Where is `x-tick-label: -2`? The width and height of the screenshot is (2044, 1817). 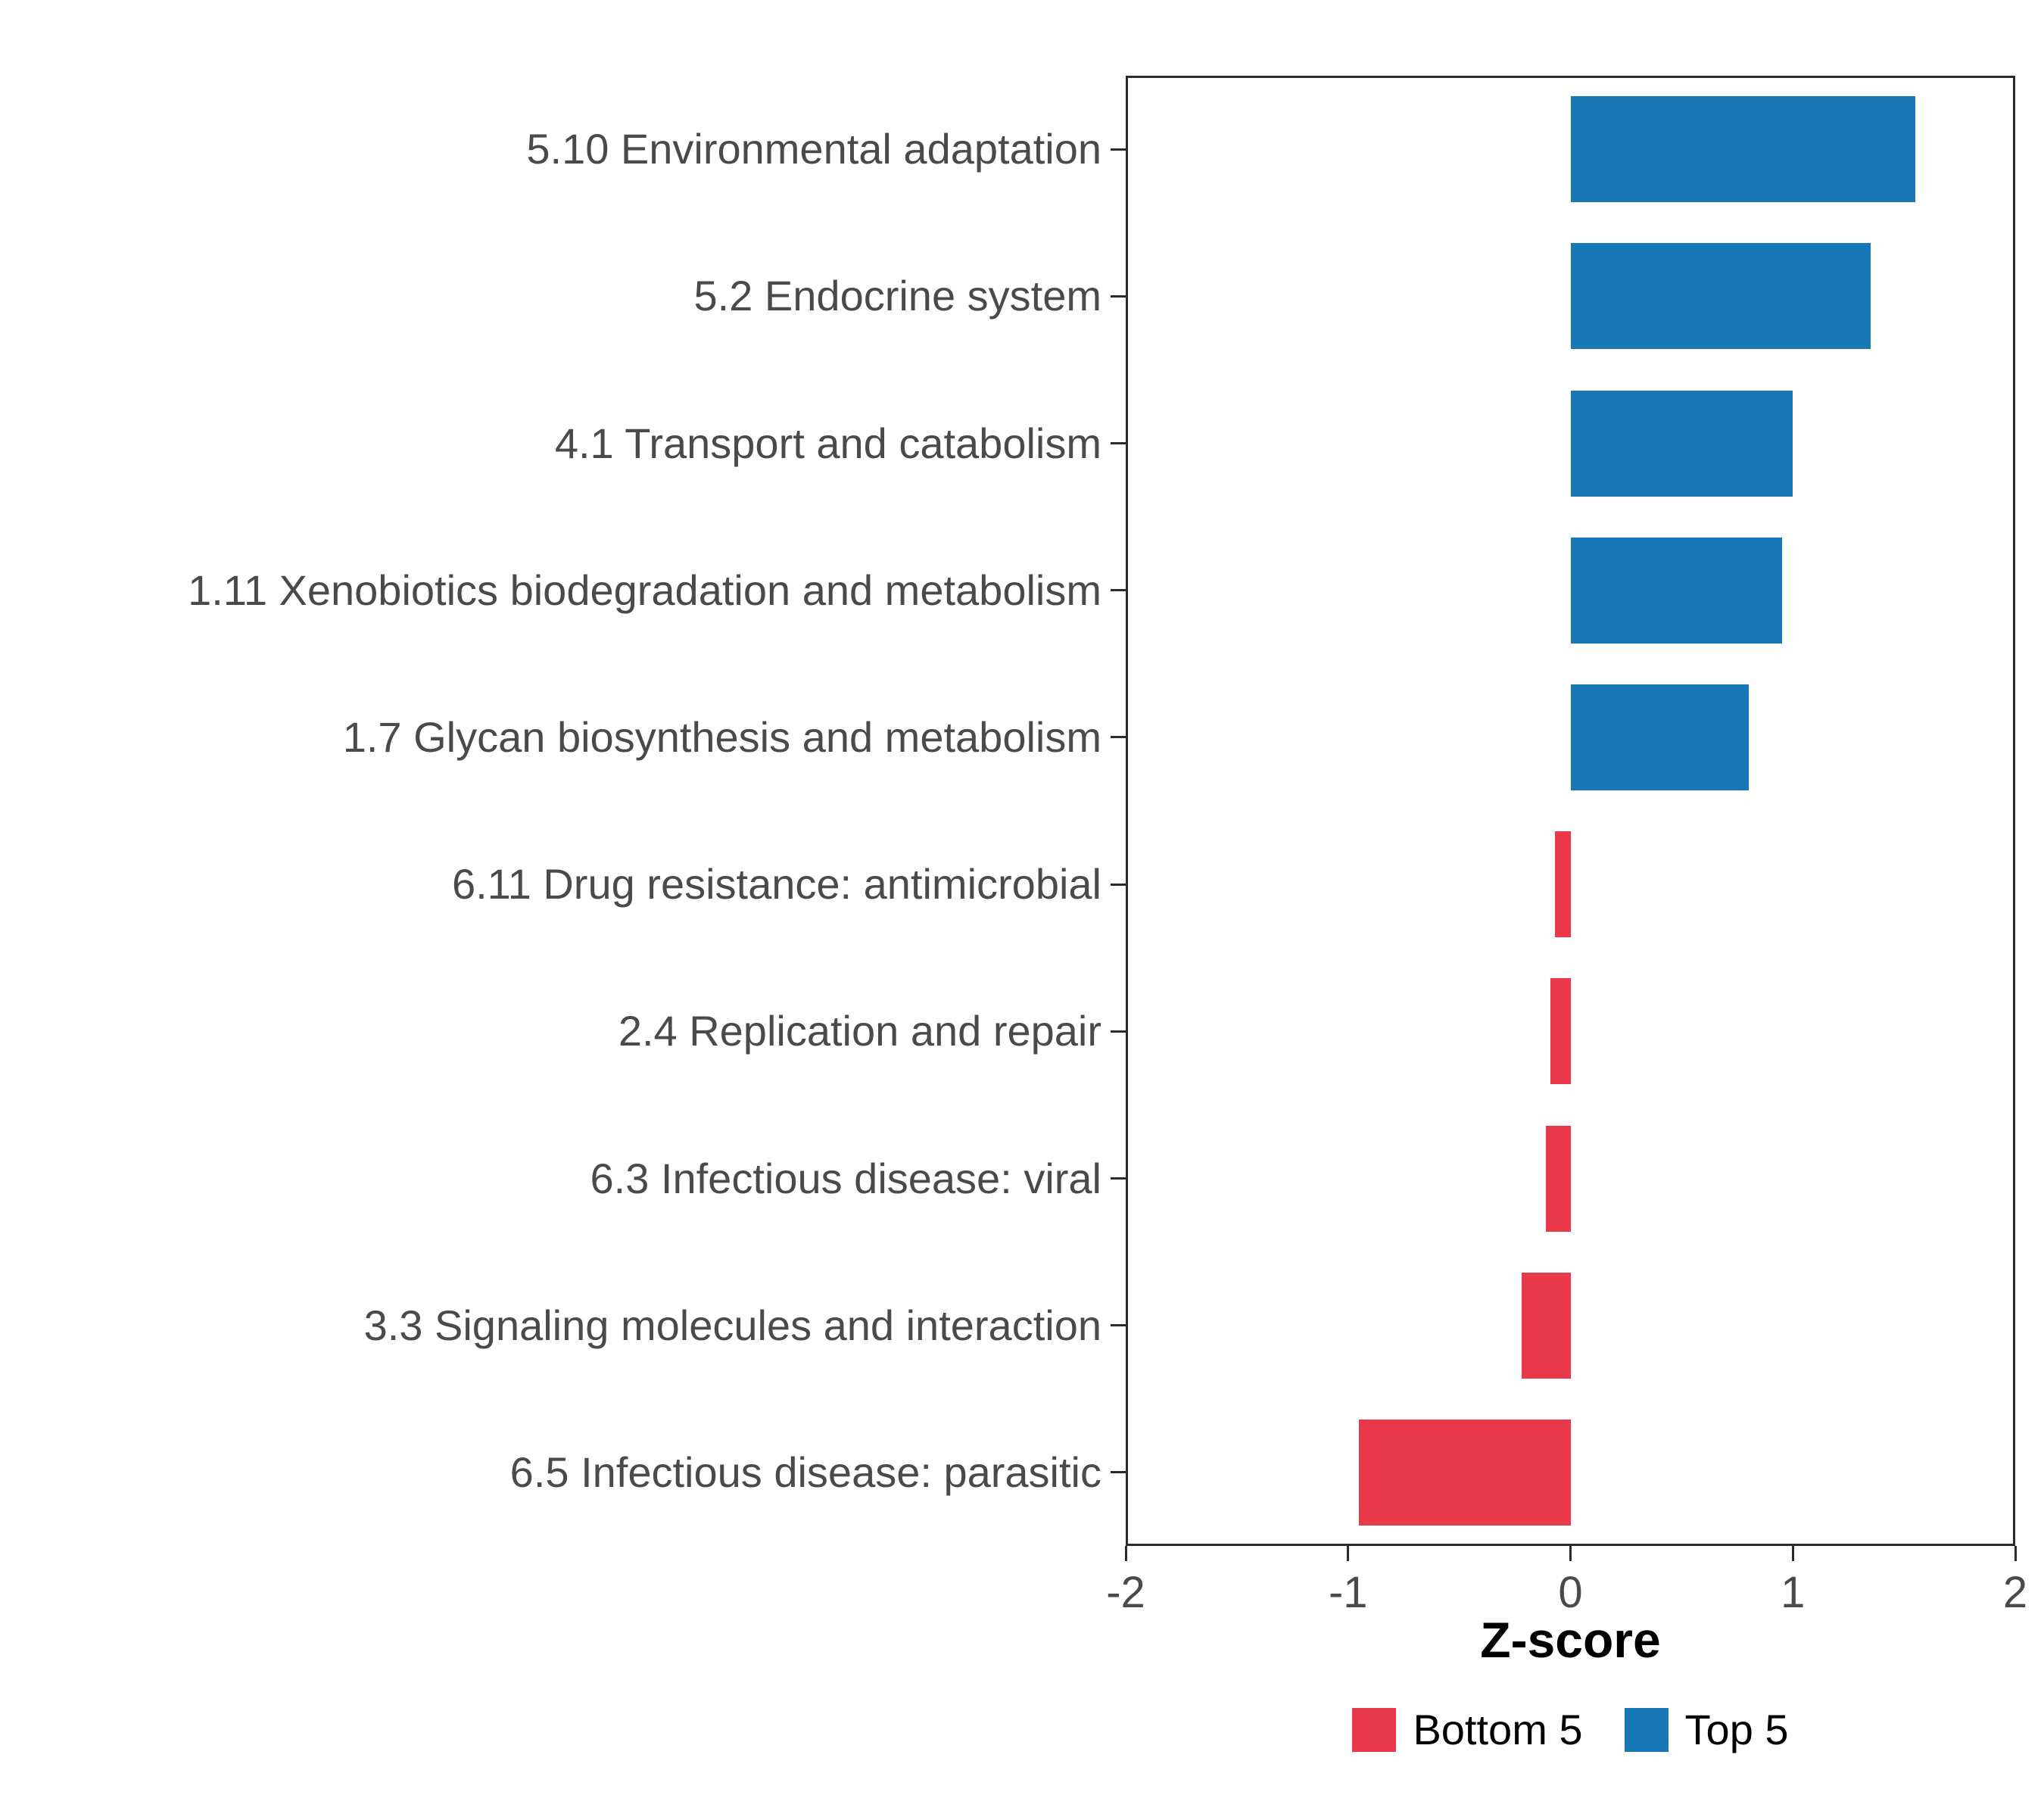
x-tick-label: -2 is located at coordinates (1125, 1592).